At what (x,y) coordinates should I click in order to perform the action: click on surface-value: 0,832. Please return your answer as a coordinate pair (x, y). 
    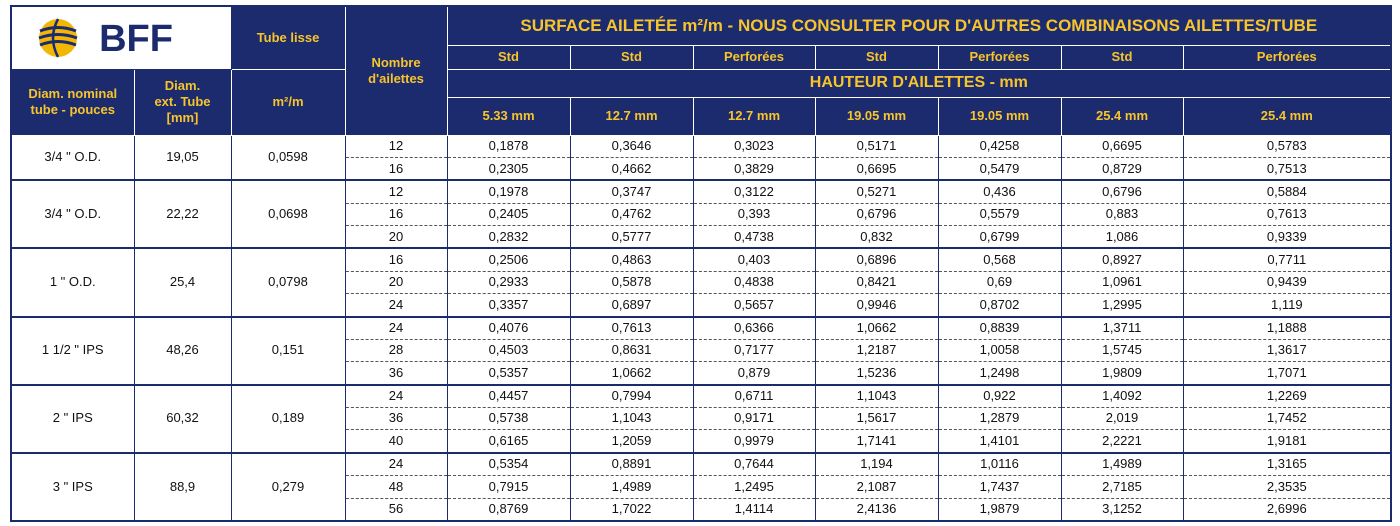
    Looking at the image, I should click on (876, 237).